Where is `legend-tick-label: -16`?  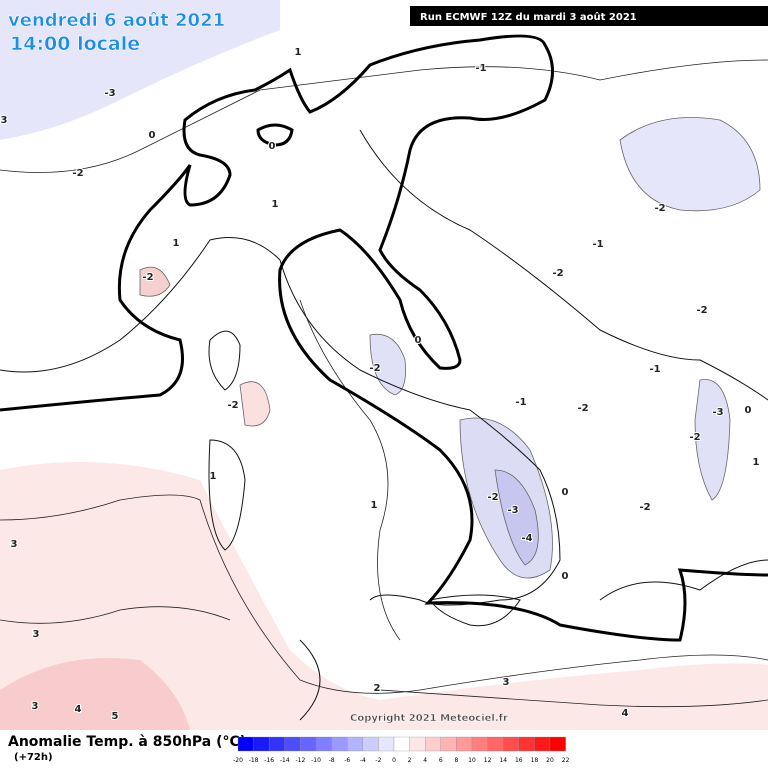 legend-tick-label: -16 is located at coordinates (269, 760).